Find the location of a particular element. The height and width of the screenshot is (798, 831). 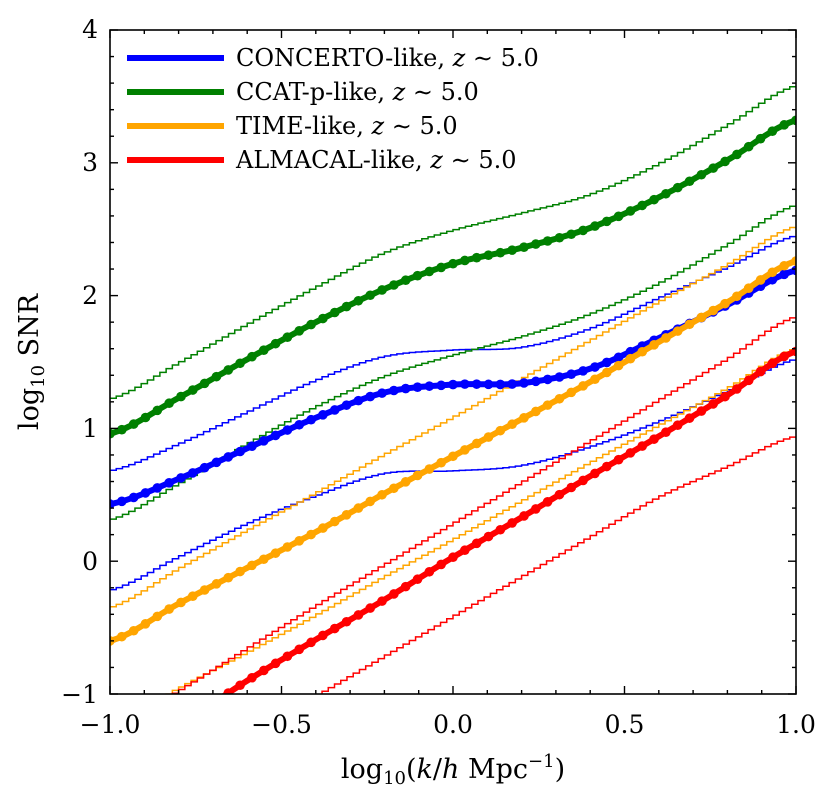

x-tick-label-4: 1.0 is located at coordinates (796, 724).